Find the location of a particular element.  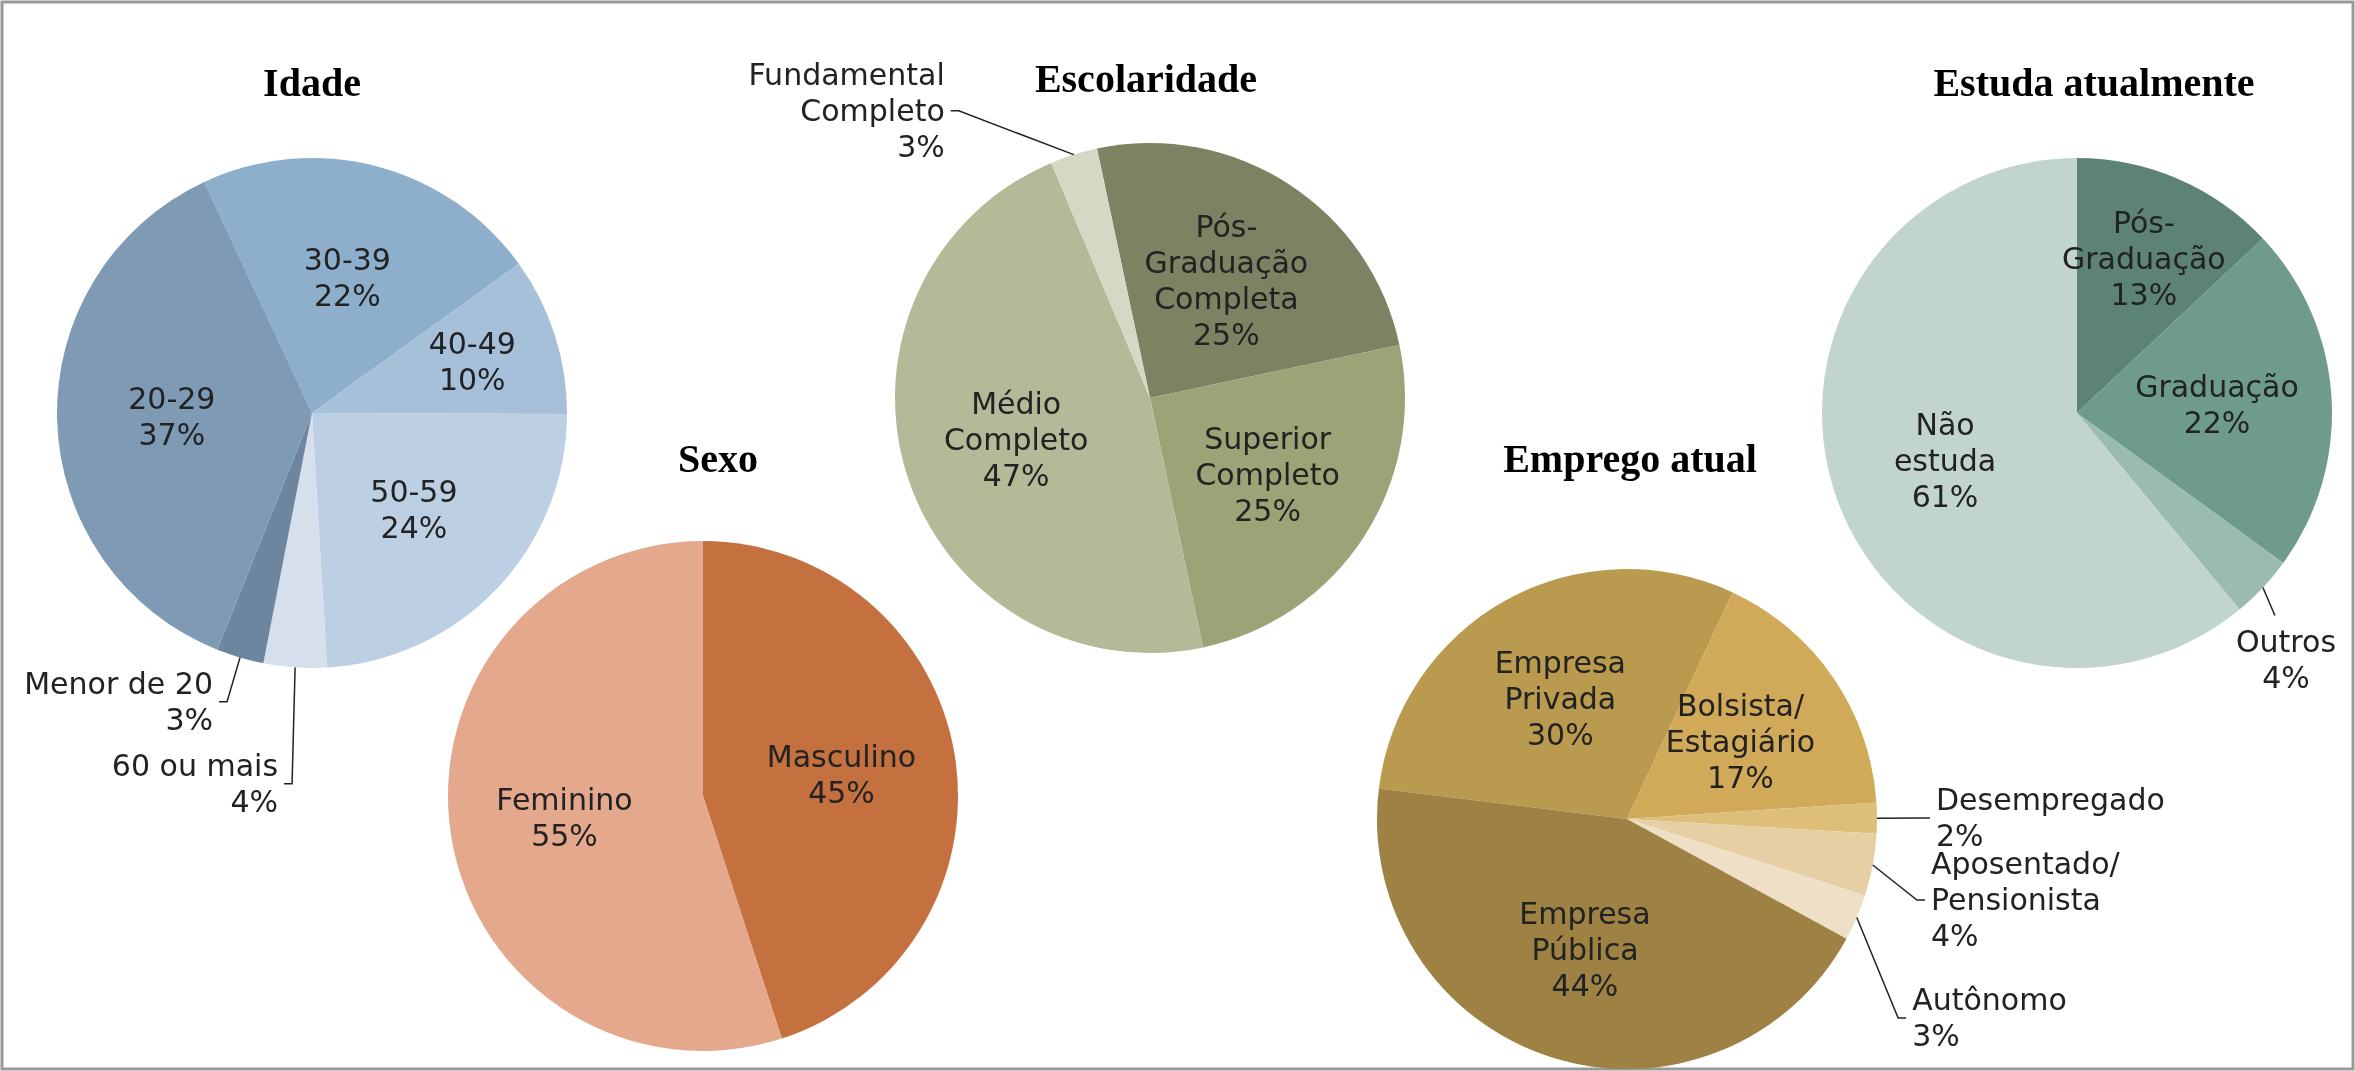

slice-label: Bolsista/ Estagiário is located at coordinates (1740, 723).